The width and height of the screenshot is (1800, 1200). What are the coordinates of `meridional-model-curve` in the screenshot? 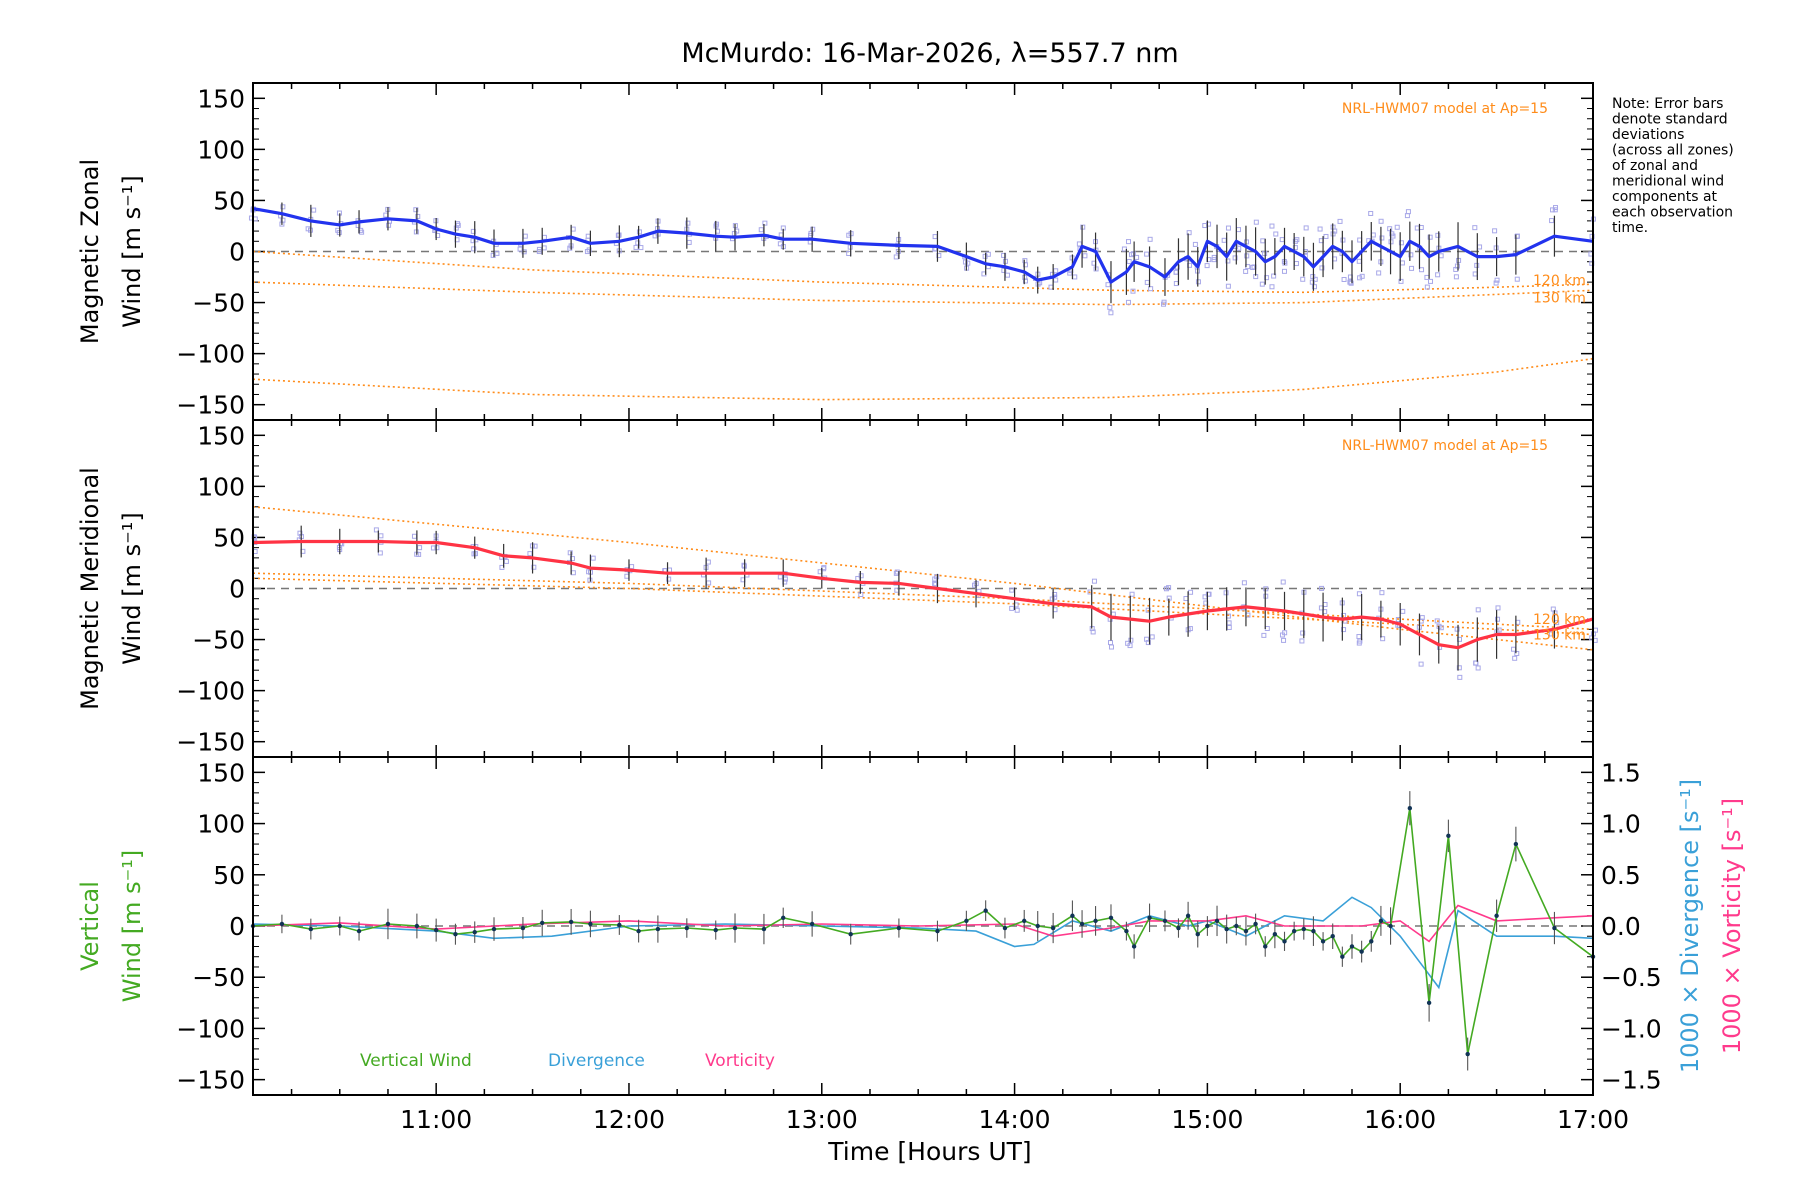 It's located at (923, 578).